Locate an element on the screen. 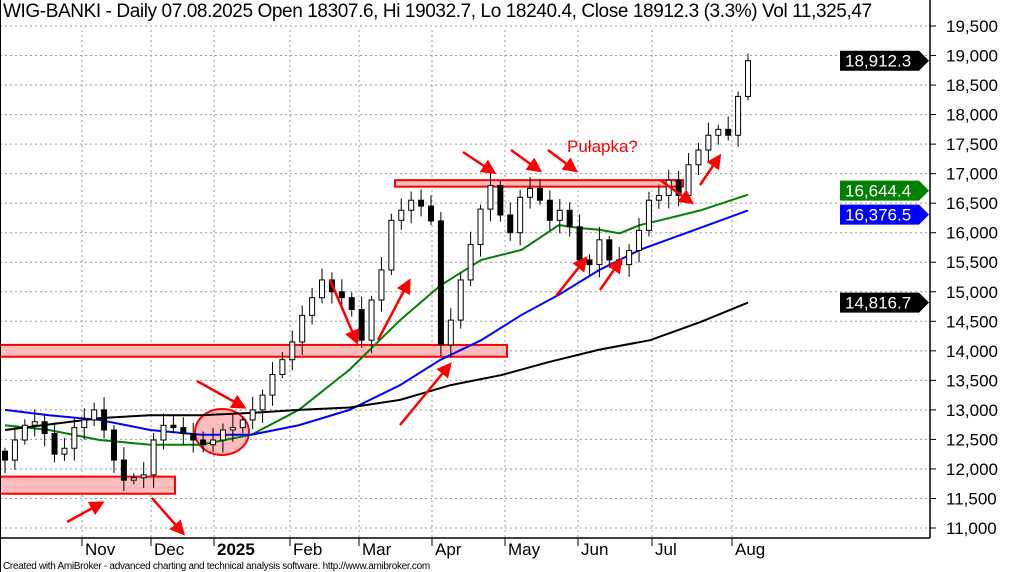 The width and height of the screenshot is (1022, 572). y-tick-label: 19,500 is located at coordinates (972, 26).